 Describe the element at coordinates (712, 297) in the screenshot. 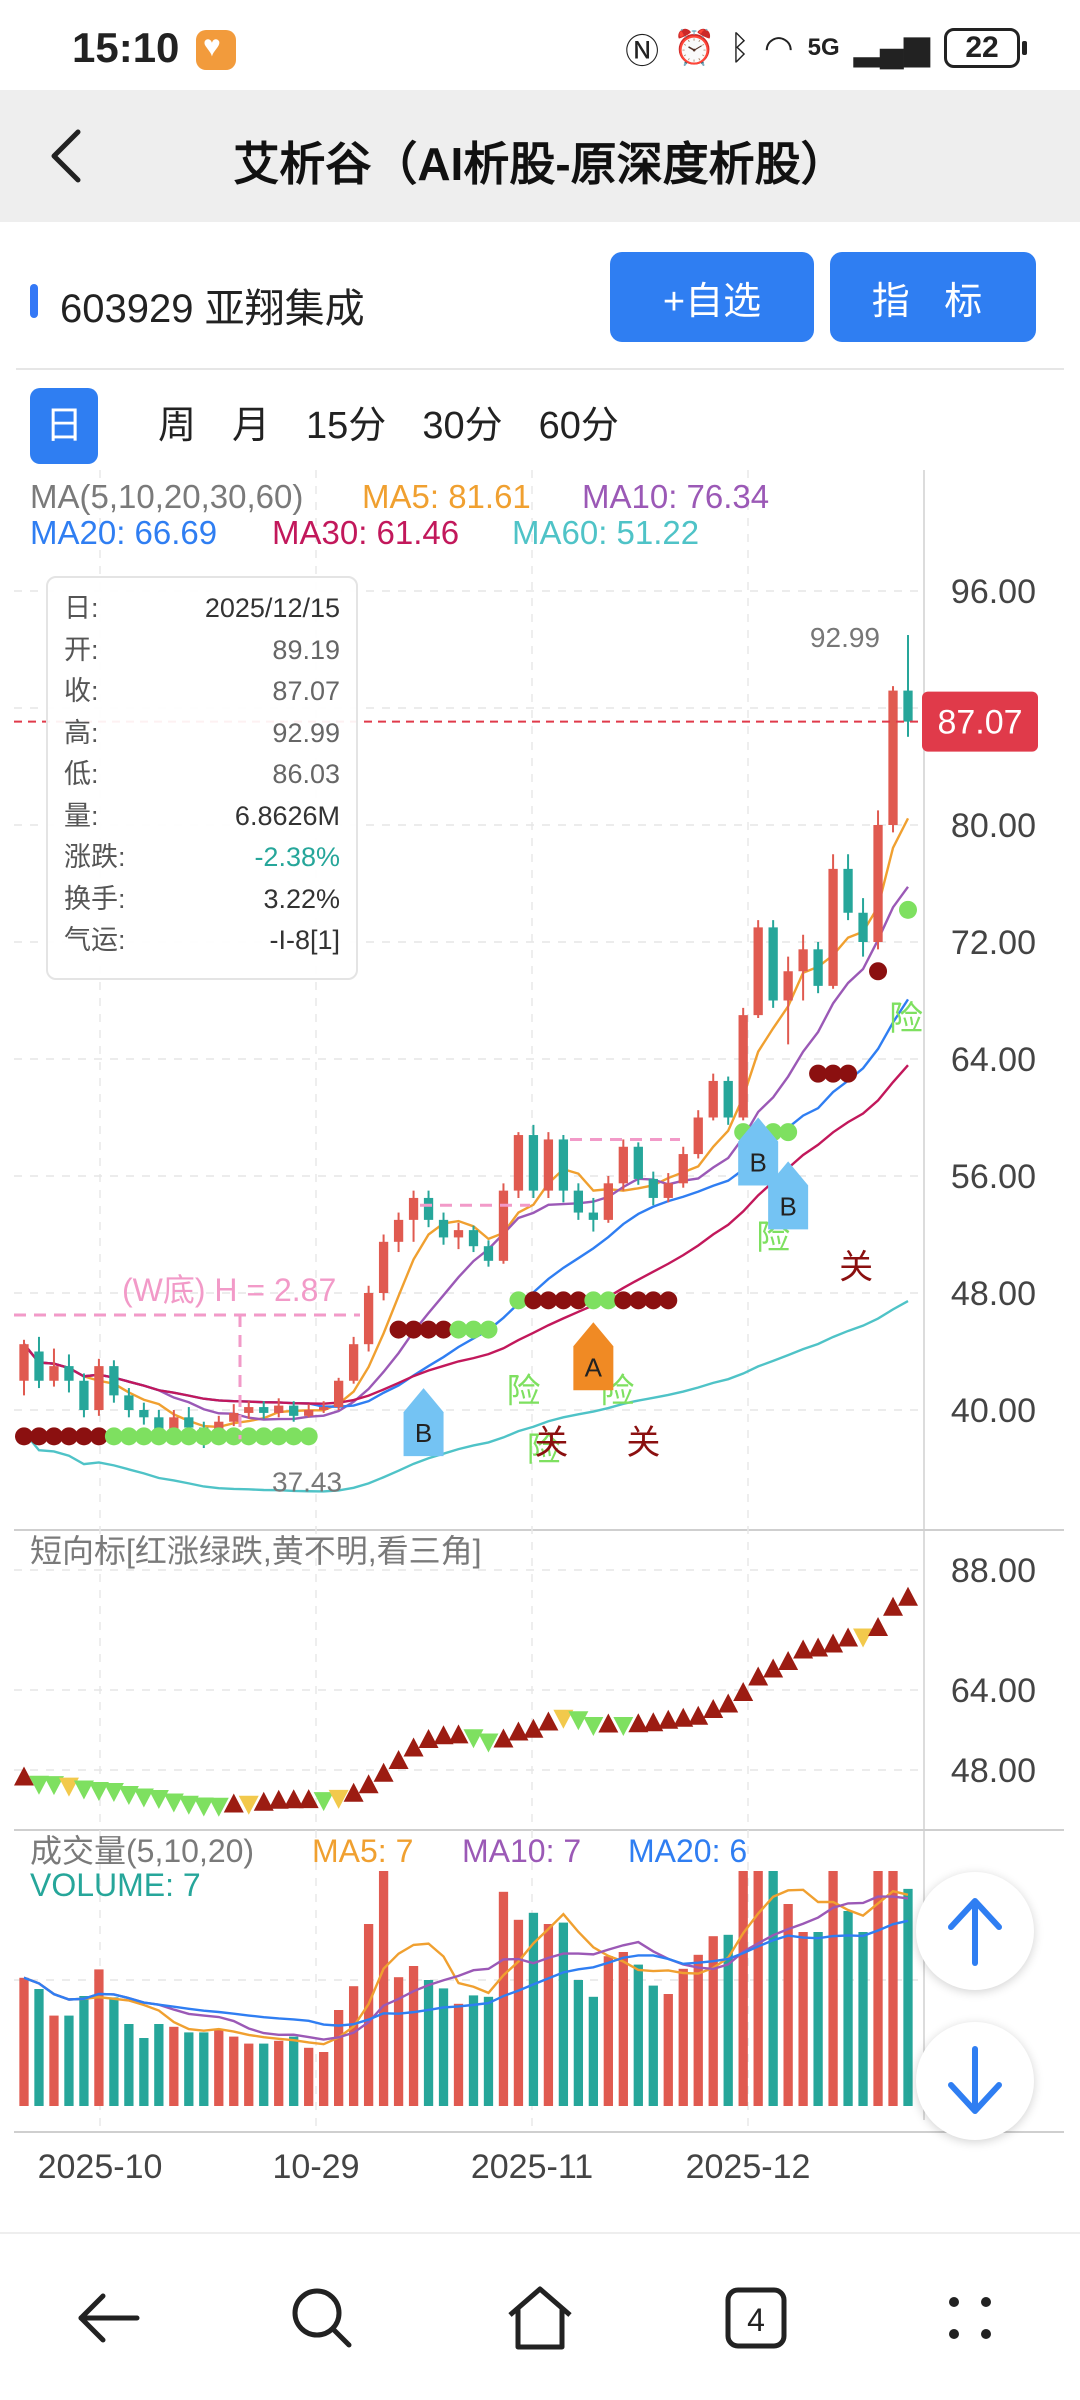

I see `add-watchlist-button: +自选` at that location.